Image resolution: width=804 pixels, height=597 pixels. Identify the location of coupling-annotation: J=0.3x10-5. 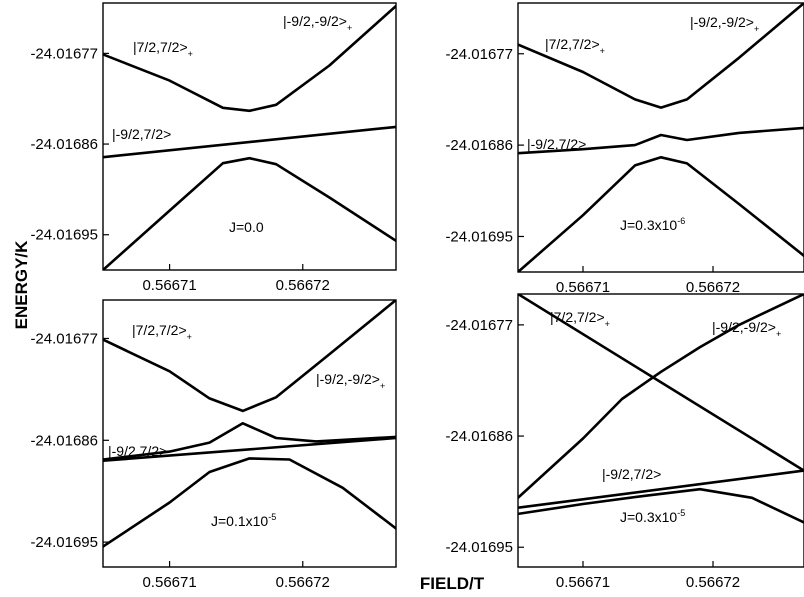
(652, 516).